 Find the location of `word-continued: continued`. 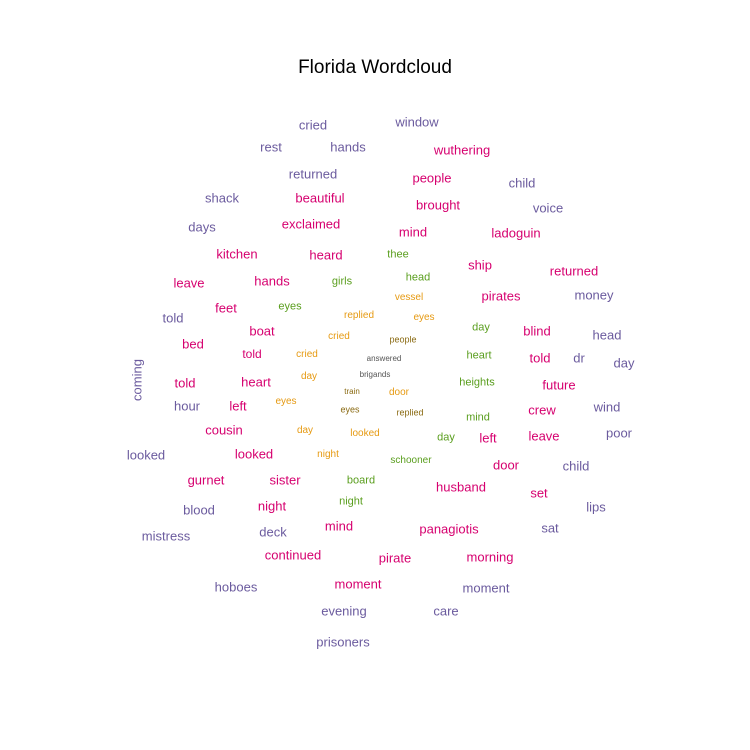

word-continued: continued is located at coordinates (293, 555).